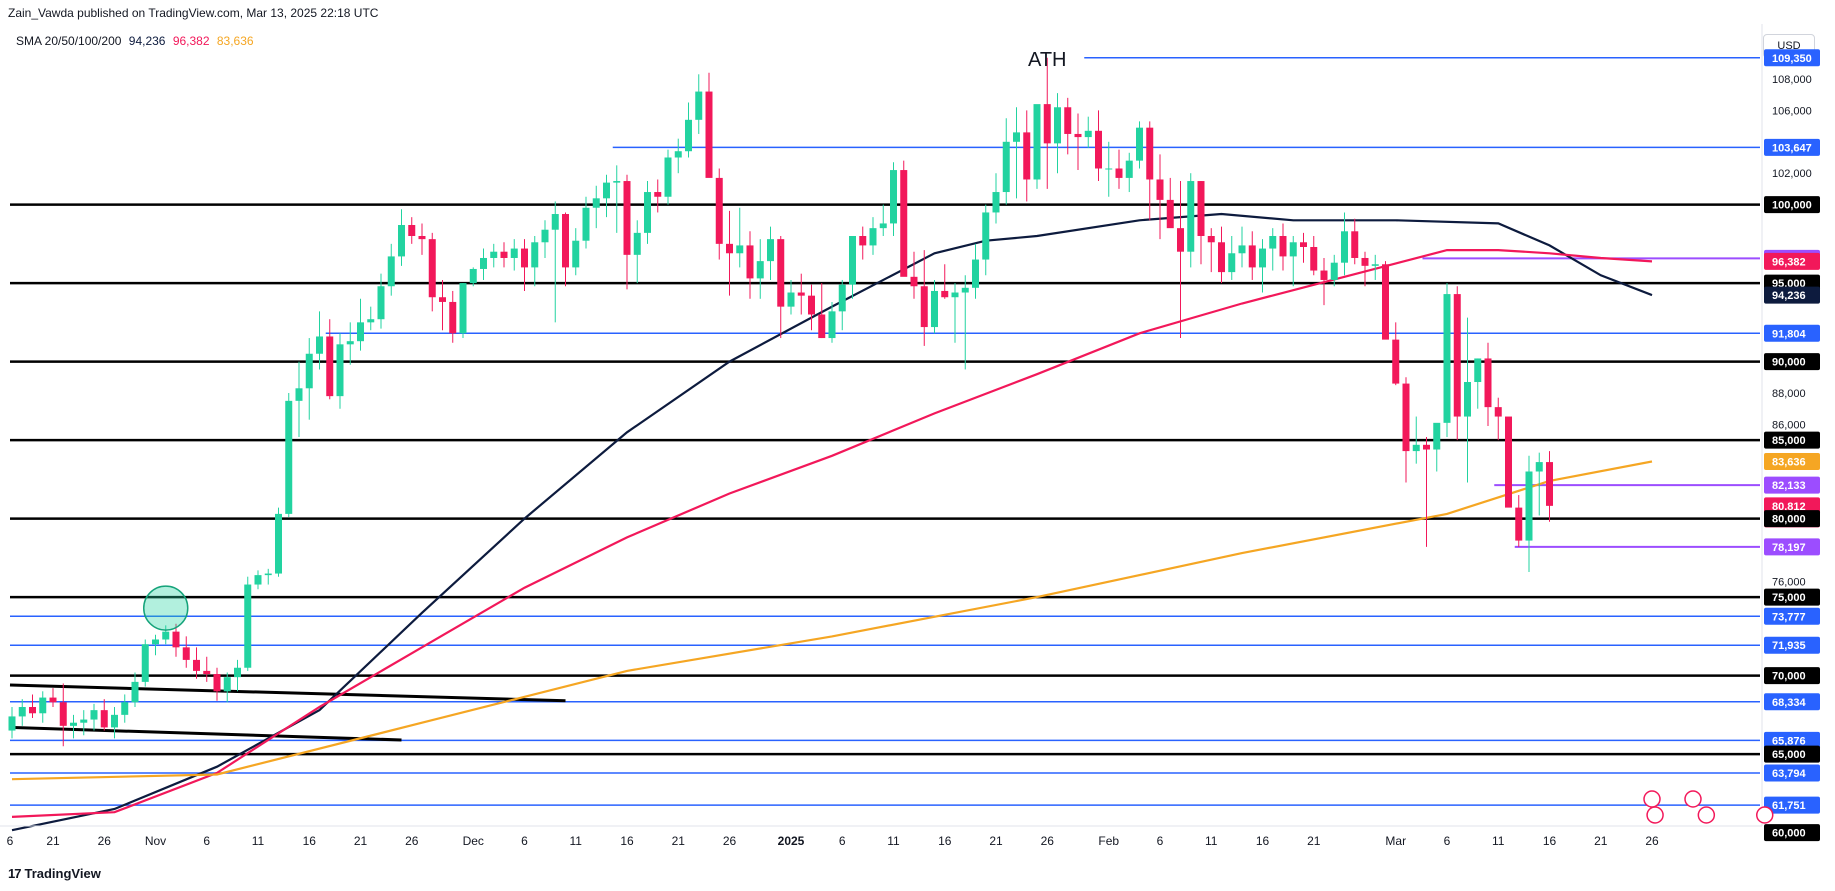 Image resolution: width=1835 pixels, height=891 pixels. Describe the element at coordinates (576, 841) in the screenshot. I see `x-tick-label: 11` at that location.